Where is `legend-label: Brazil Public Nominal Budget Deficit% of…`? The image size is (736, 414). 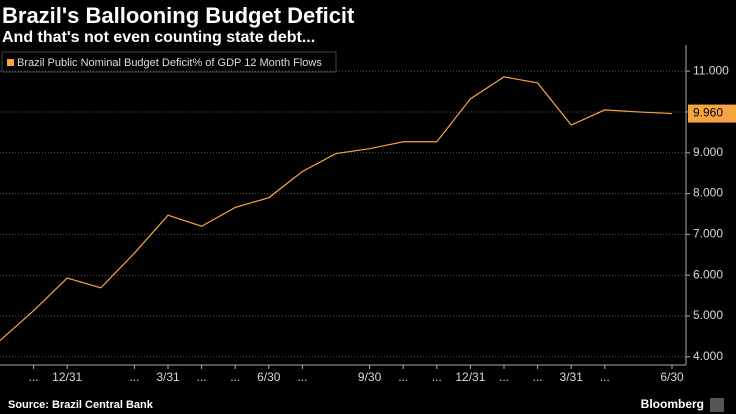 legend-label: Brazil Public Nominal Budget Deficit% of… is located at coordinates (169, 63).